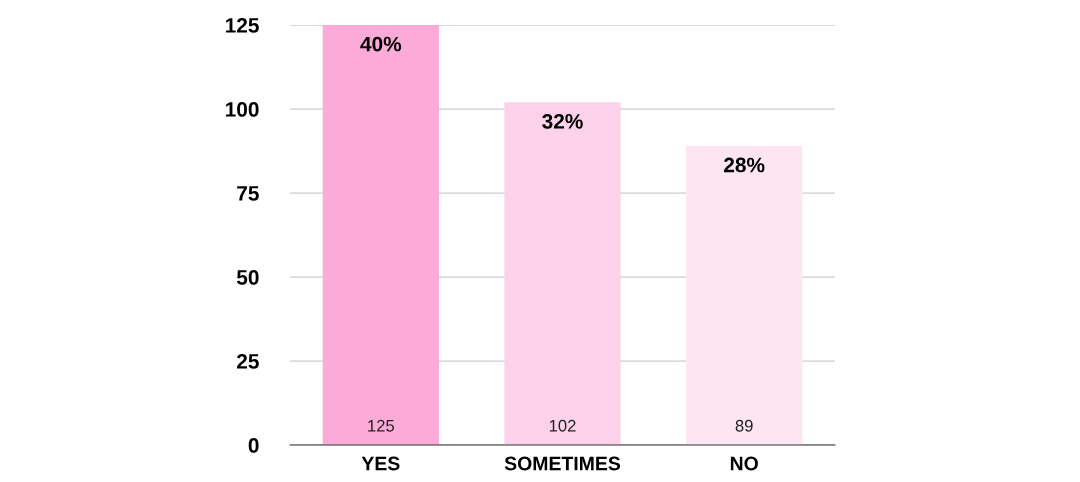 The height and width of the screenshot is (482, 1080). What do you see at coordinates (248, 193) in the screenshot?
I see `y-tick-label: 75` at bounding box center [248, 193].